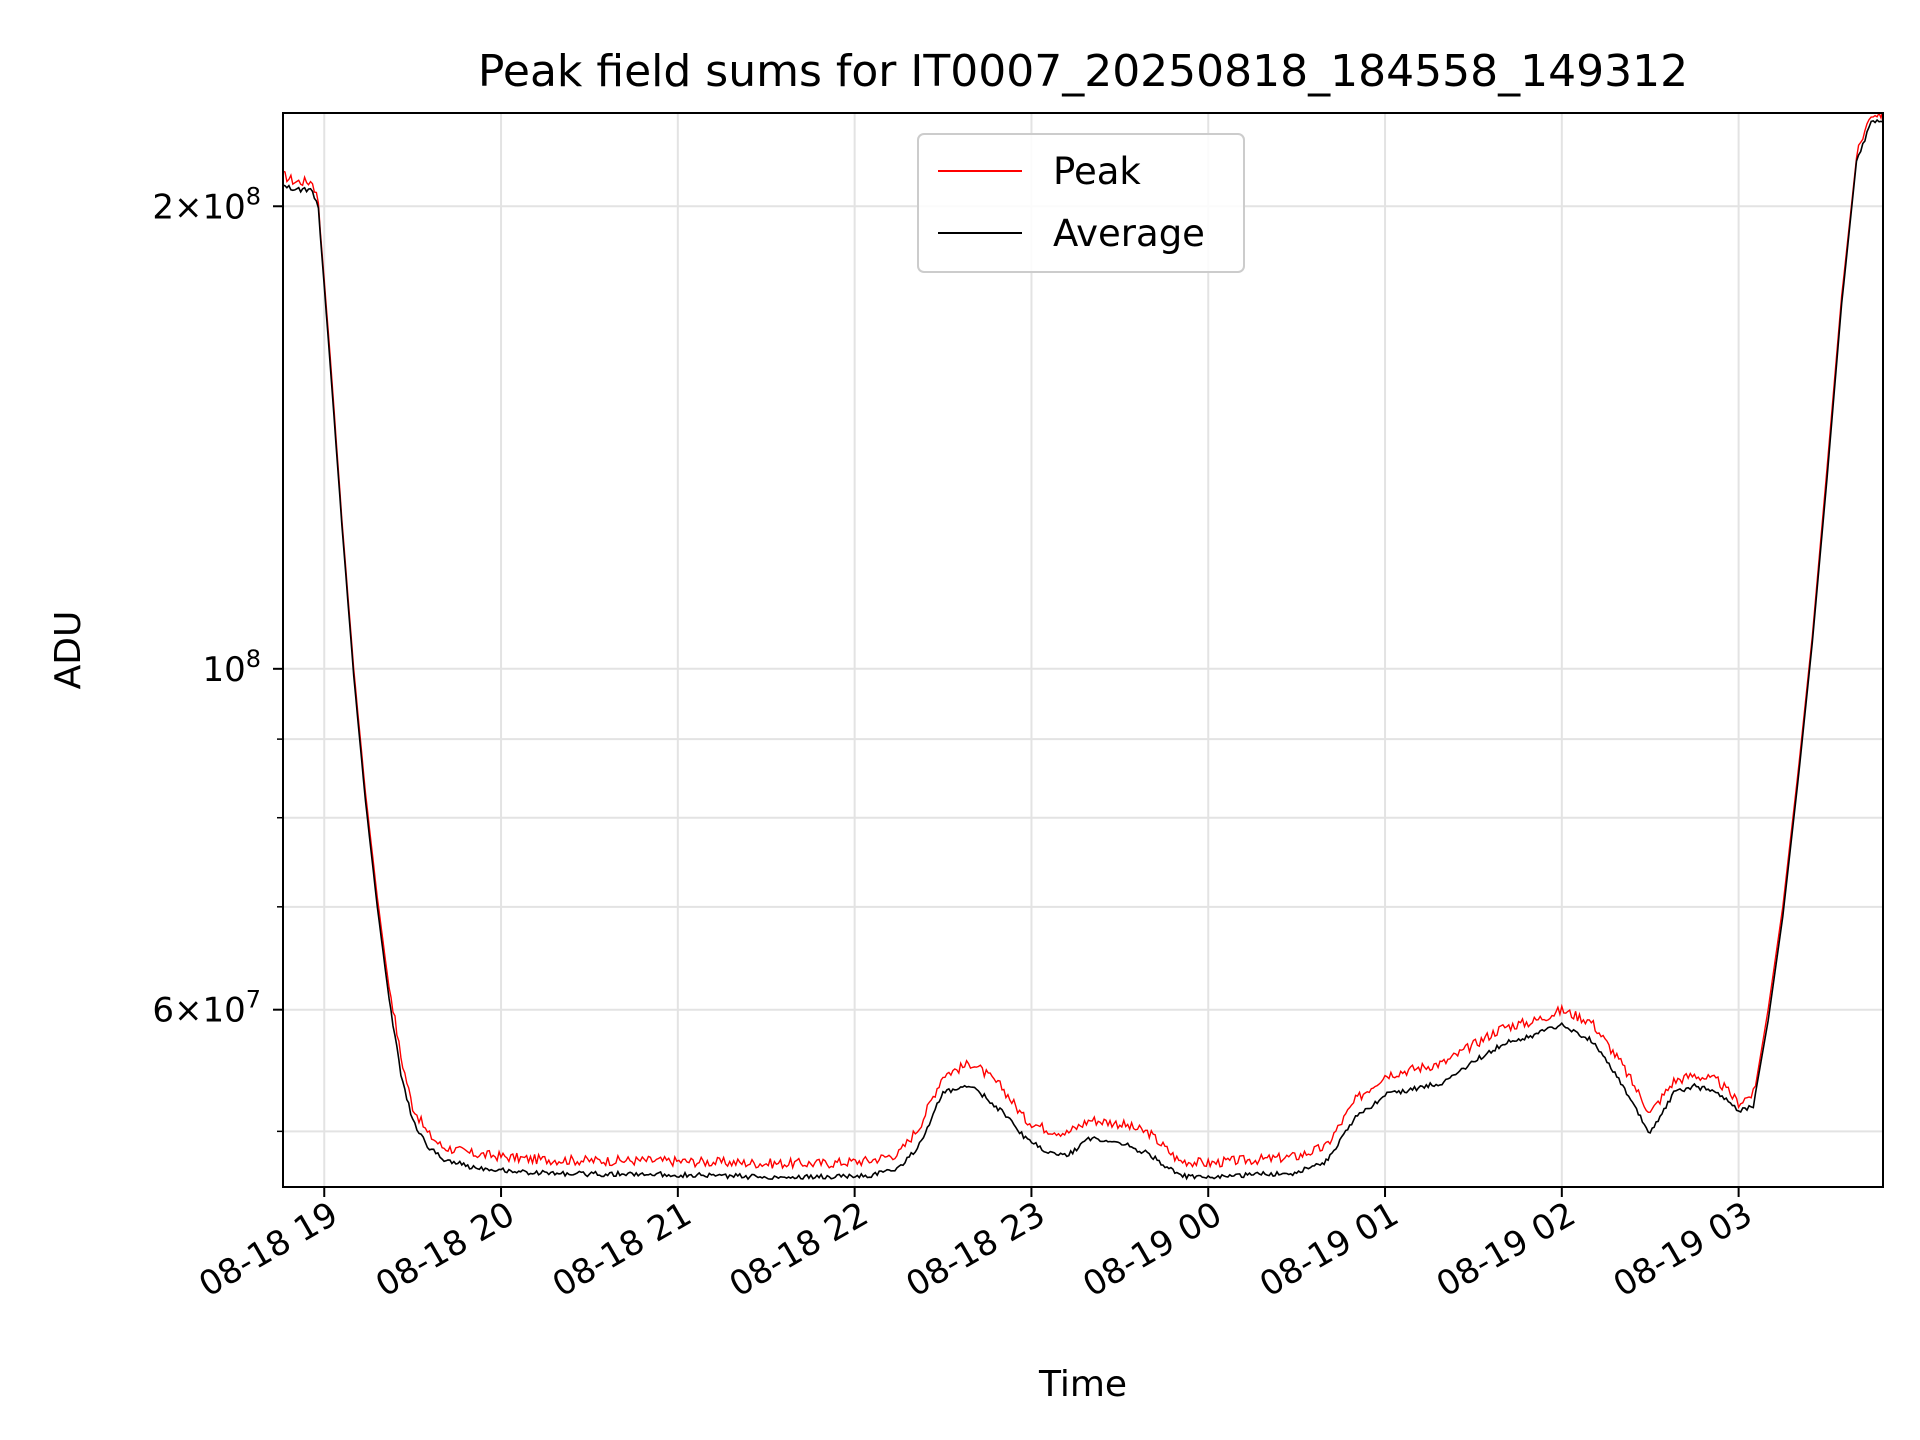 The height and width of the screenshot is (1440, 1920). I want to click on y-axis: 2×108 108 6×107, so click(217, 657).